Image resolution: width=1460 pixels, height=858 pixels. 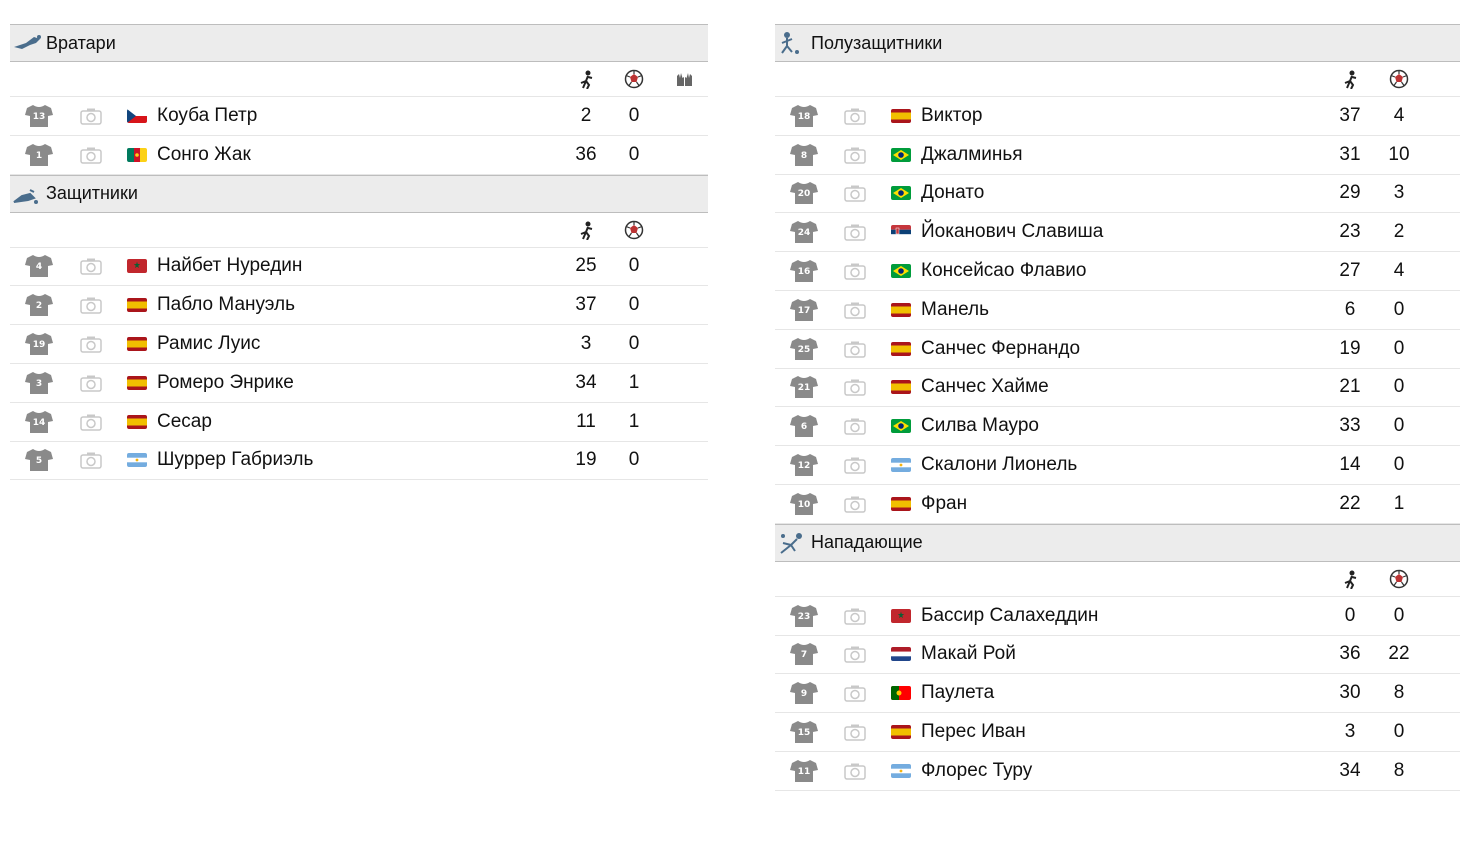 I want to click on appearances-count: 34, so click(x=1350, y=770).